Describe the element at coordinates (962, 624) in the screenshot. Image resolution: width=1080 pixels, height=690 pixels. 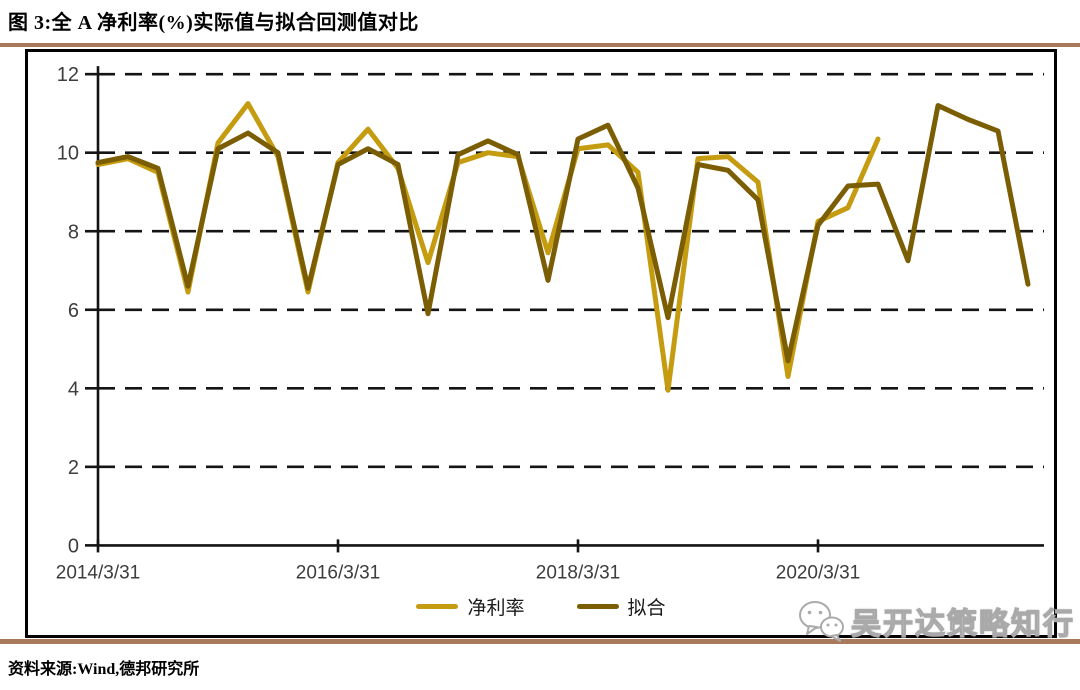
I see `watermark-text: 吴开达策略知行` at that location.